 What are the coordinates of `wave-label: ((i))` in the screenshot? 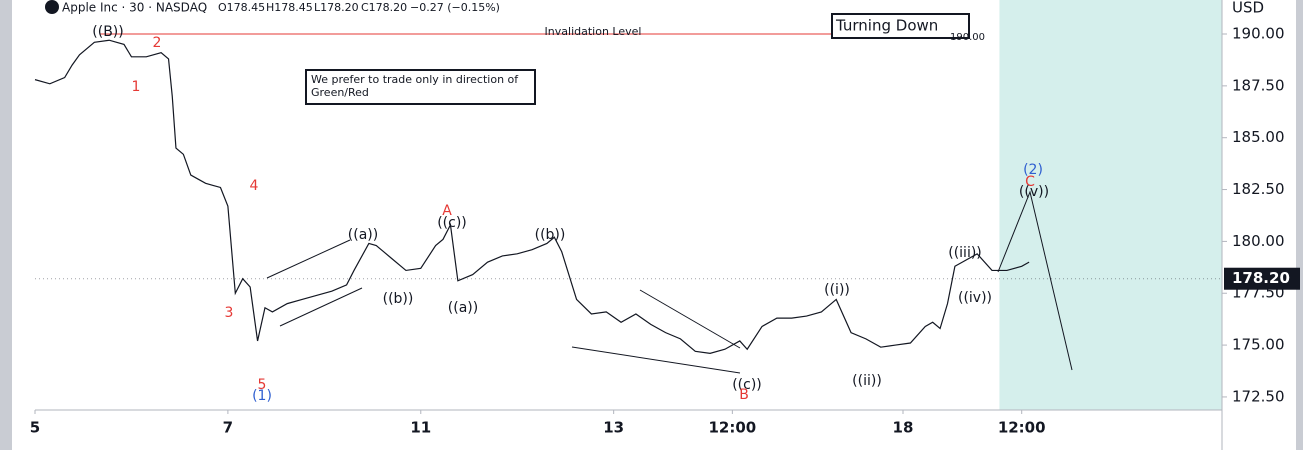 It's located at (837, 290).